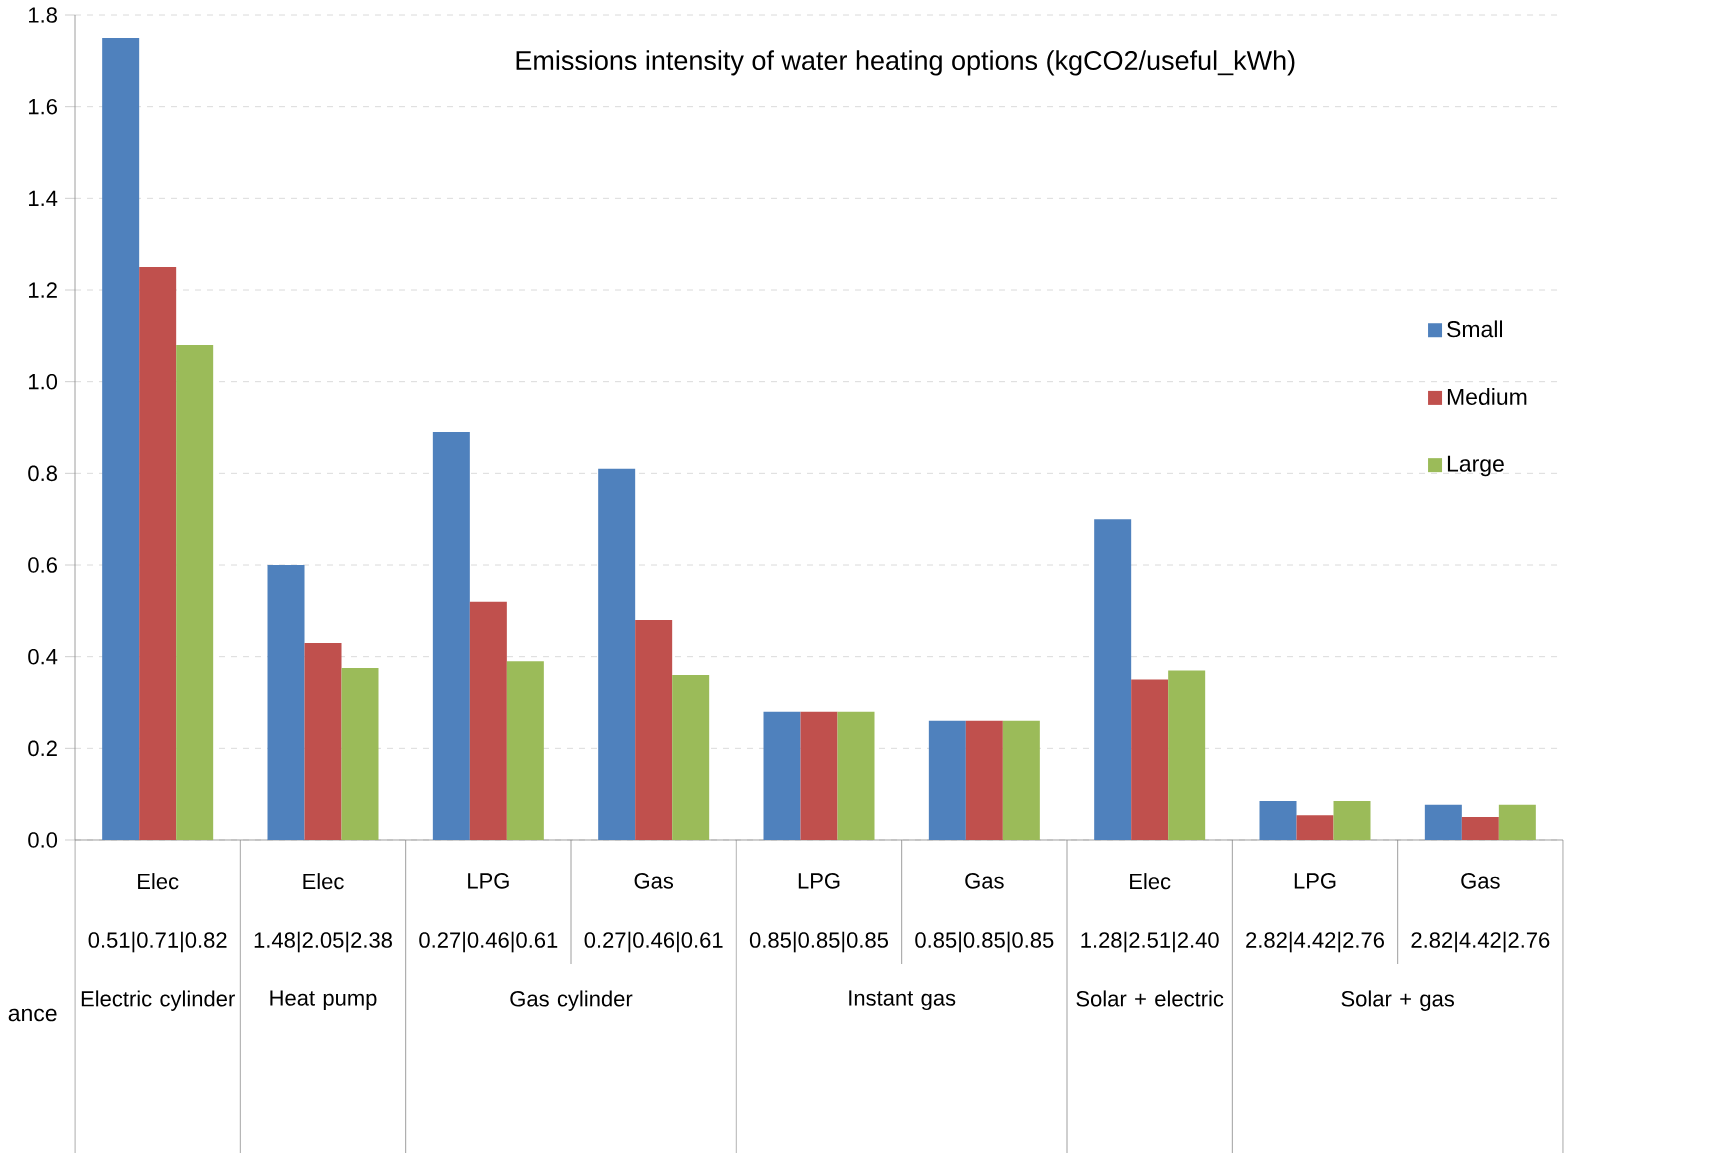 This screenshot has width=1711, height=1153. What do you see at coordinates (43, 198) in the screenshot?
I see `y-tick-label: 1.4` at bounding box center [43, 198].